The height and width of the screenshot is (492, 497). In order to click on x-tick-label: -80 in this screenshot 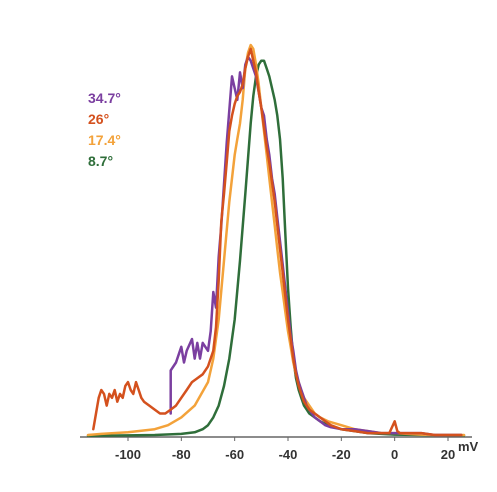, I will do `click(181, 454)`.